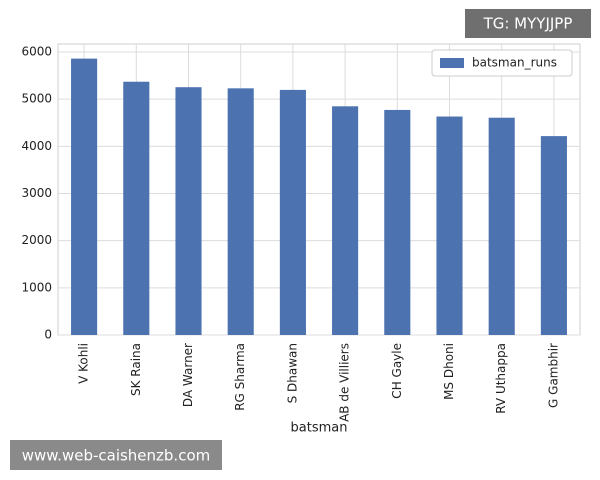 The height and width of the screenshot is (480, 600). Describe the element at coordinates (36, 287) in the screenshot. I see `y-tick-label: 1000` at that location.